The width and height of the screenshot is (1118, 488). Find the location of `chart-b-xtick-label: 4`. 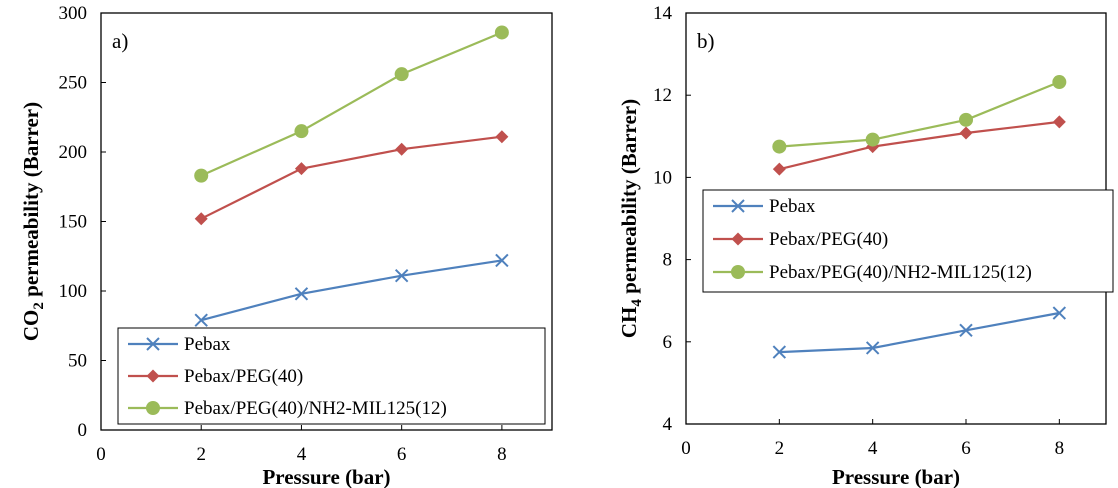

chart-b-xtick-label: 4 is located at coordinates (873, 448).